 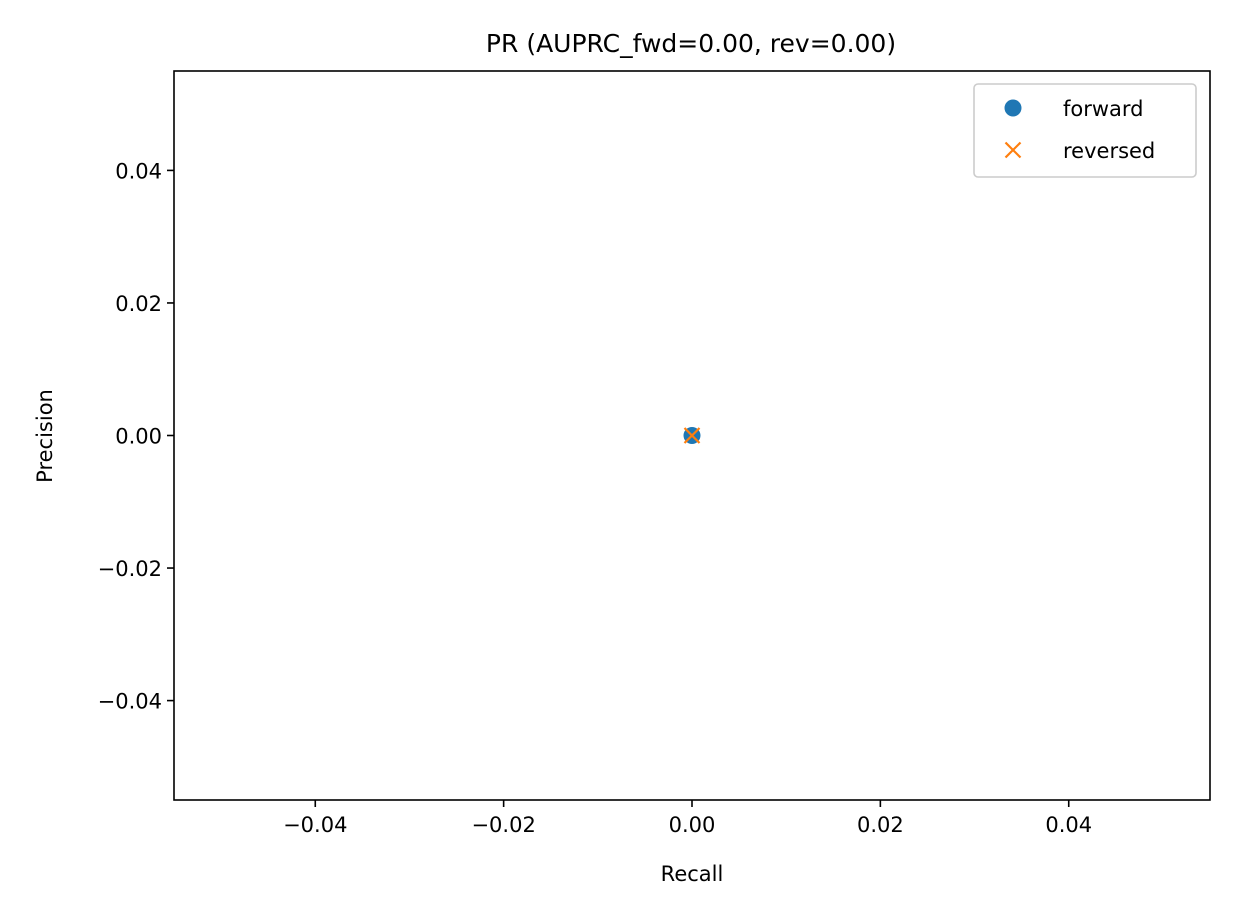 I want to click on y-tick-label: −0.02, so click(x=130, y=569).